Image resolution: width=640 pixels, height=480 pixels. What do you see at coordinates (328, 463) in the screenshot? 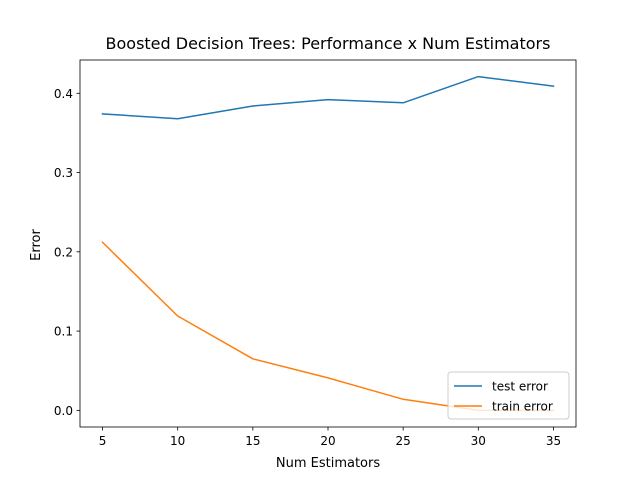
I see `x-axis-label: Num Estimators` at bounding box center [328, 463].